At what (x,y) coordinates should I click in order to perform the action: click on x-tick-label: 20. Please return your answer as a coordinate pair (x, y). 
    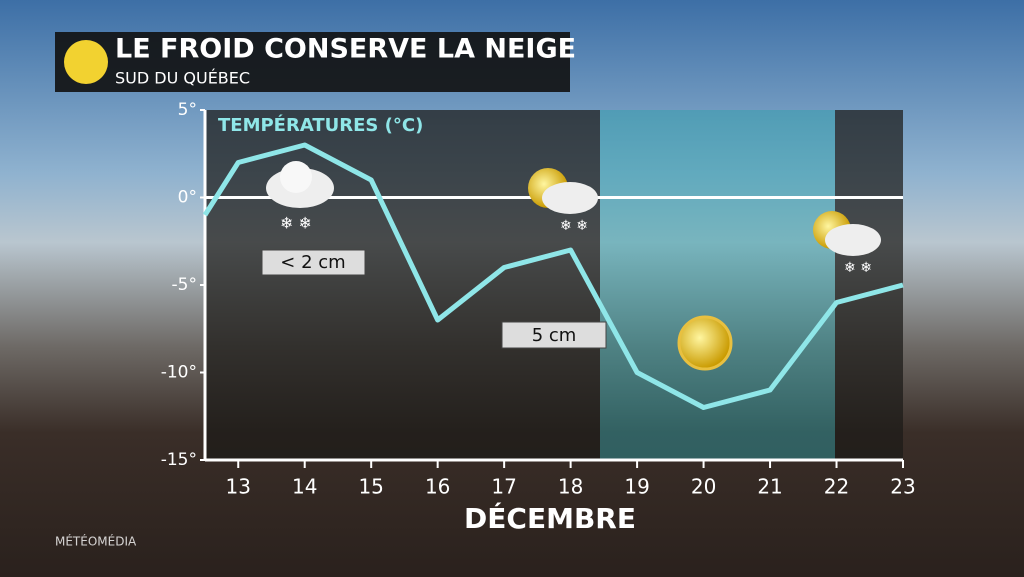
    Looking at the image, I should click on (703, 487).